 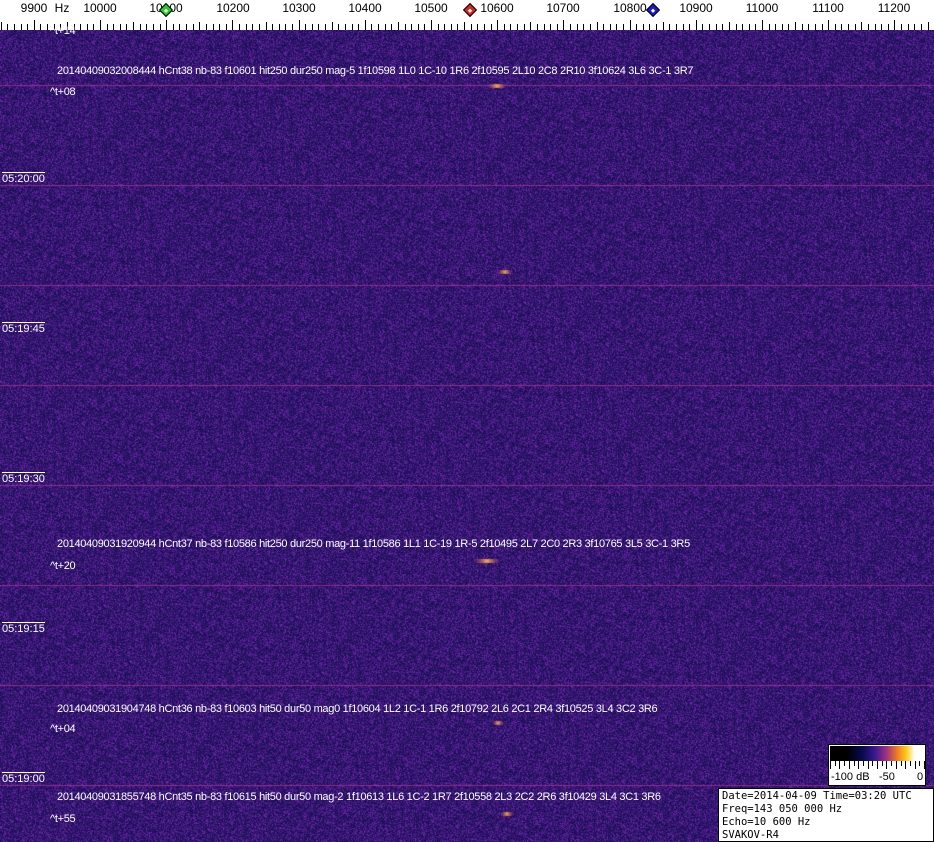 I want to click on tick-label: 10500, so click(x=431, y=8).